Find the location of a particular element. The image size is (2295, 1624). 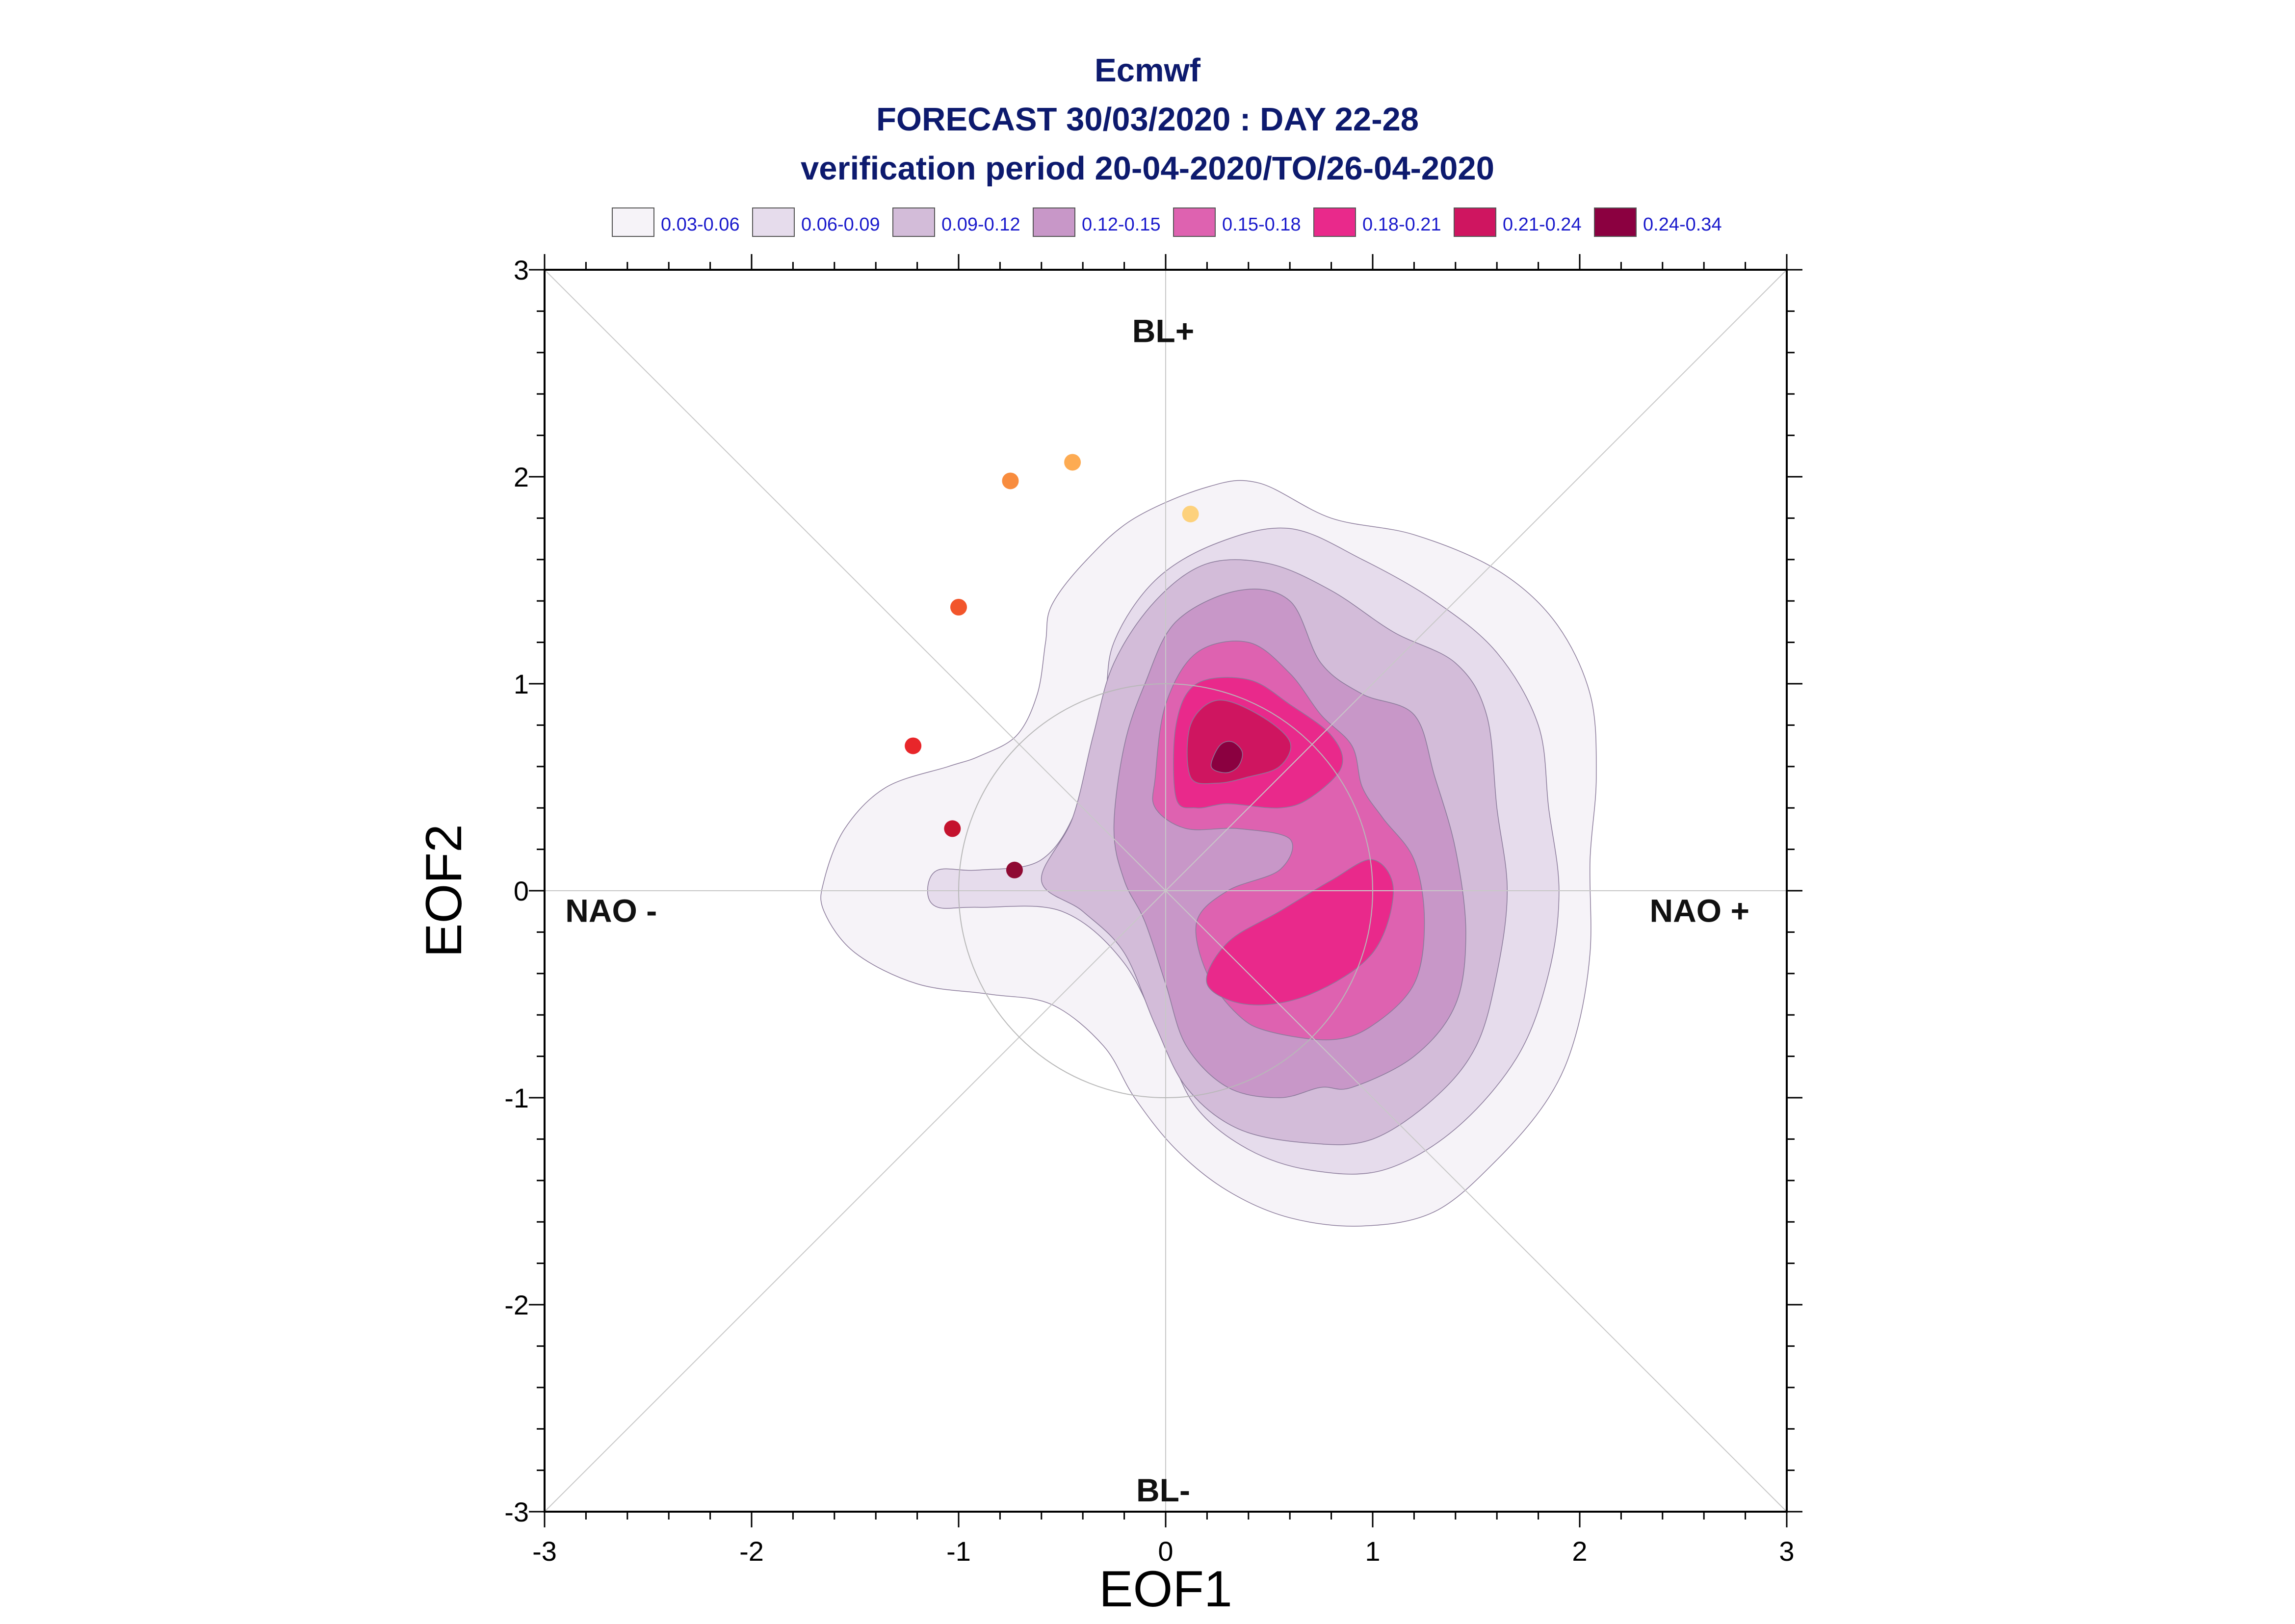

x-tick-label: -2 is located at coordinates (752, 1551).